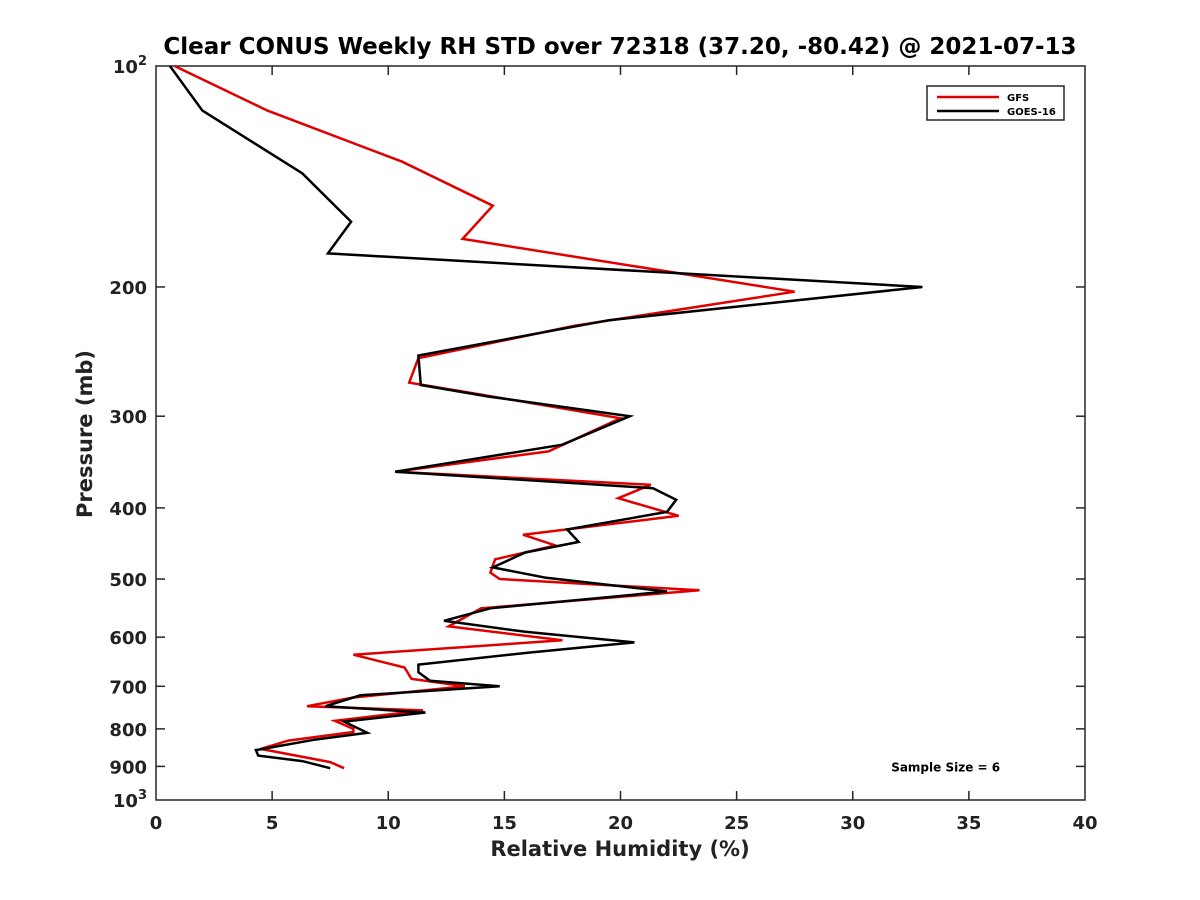 The width and height of the screenshot is (1200, 900). I want to click on legend-box, so click(995, 103).